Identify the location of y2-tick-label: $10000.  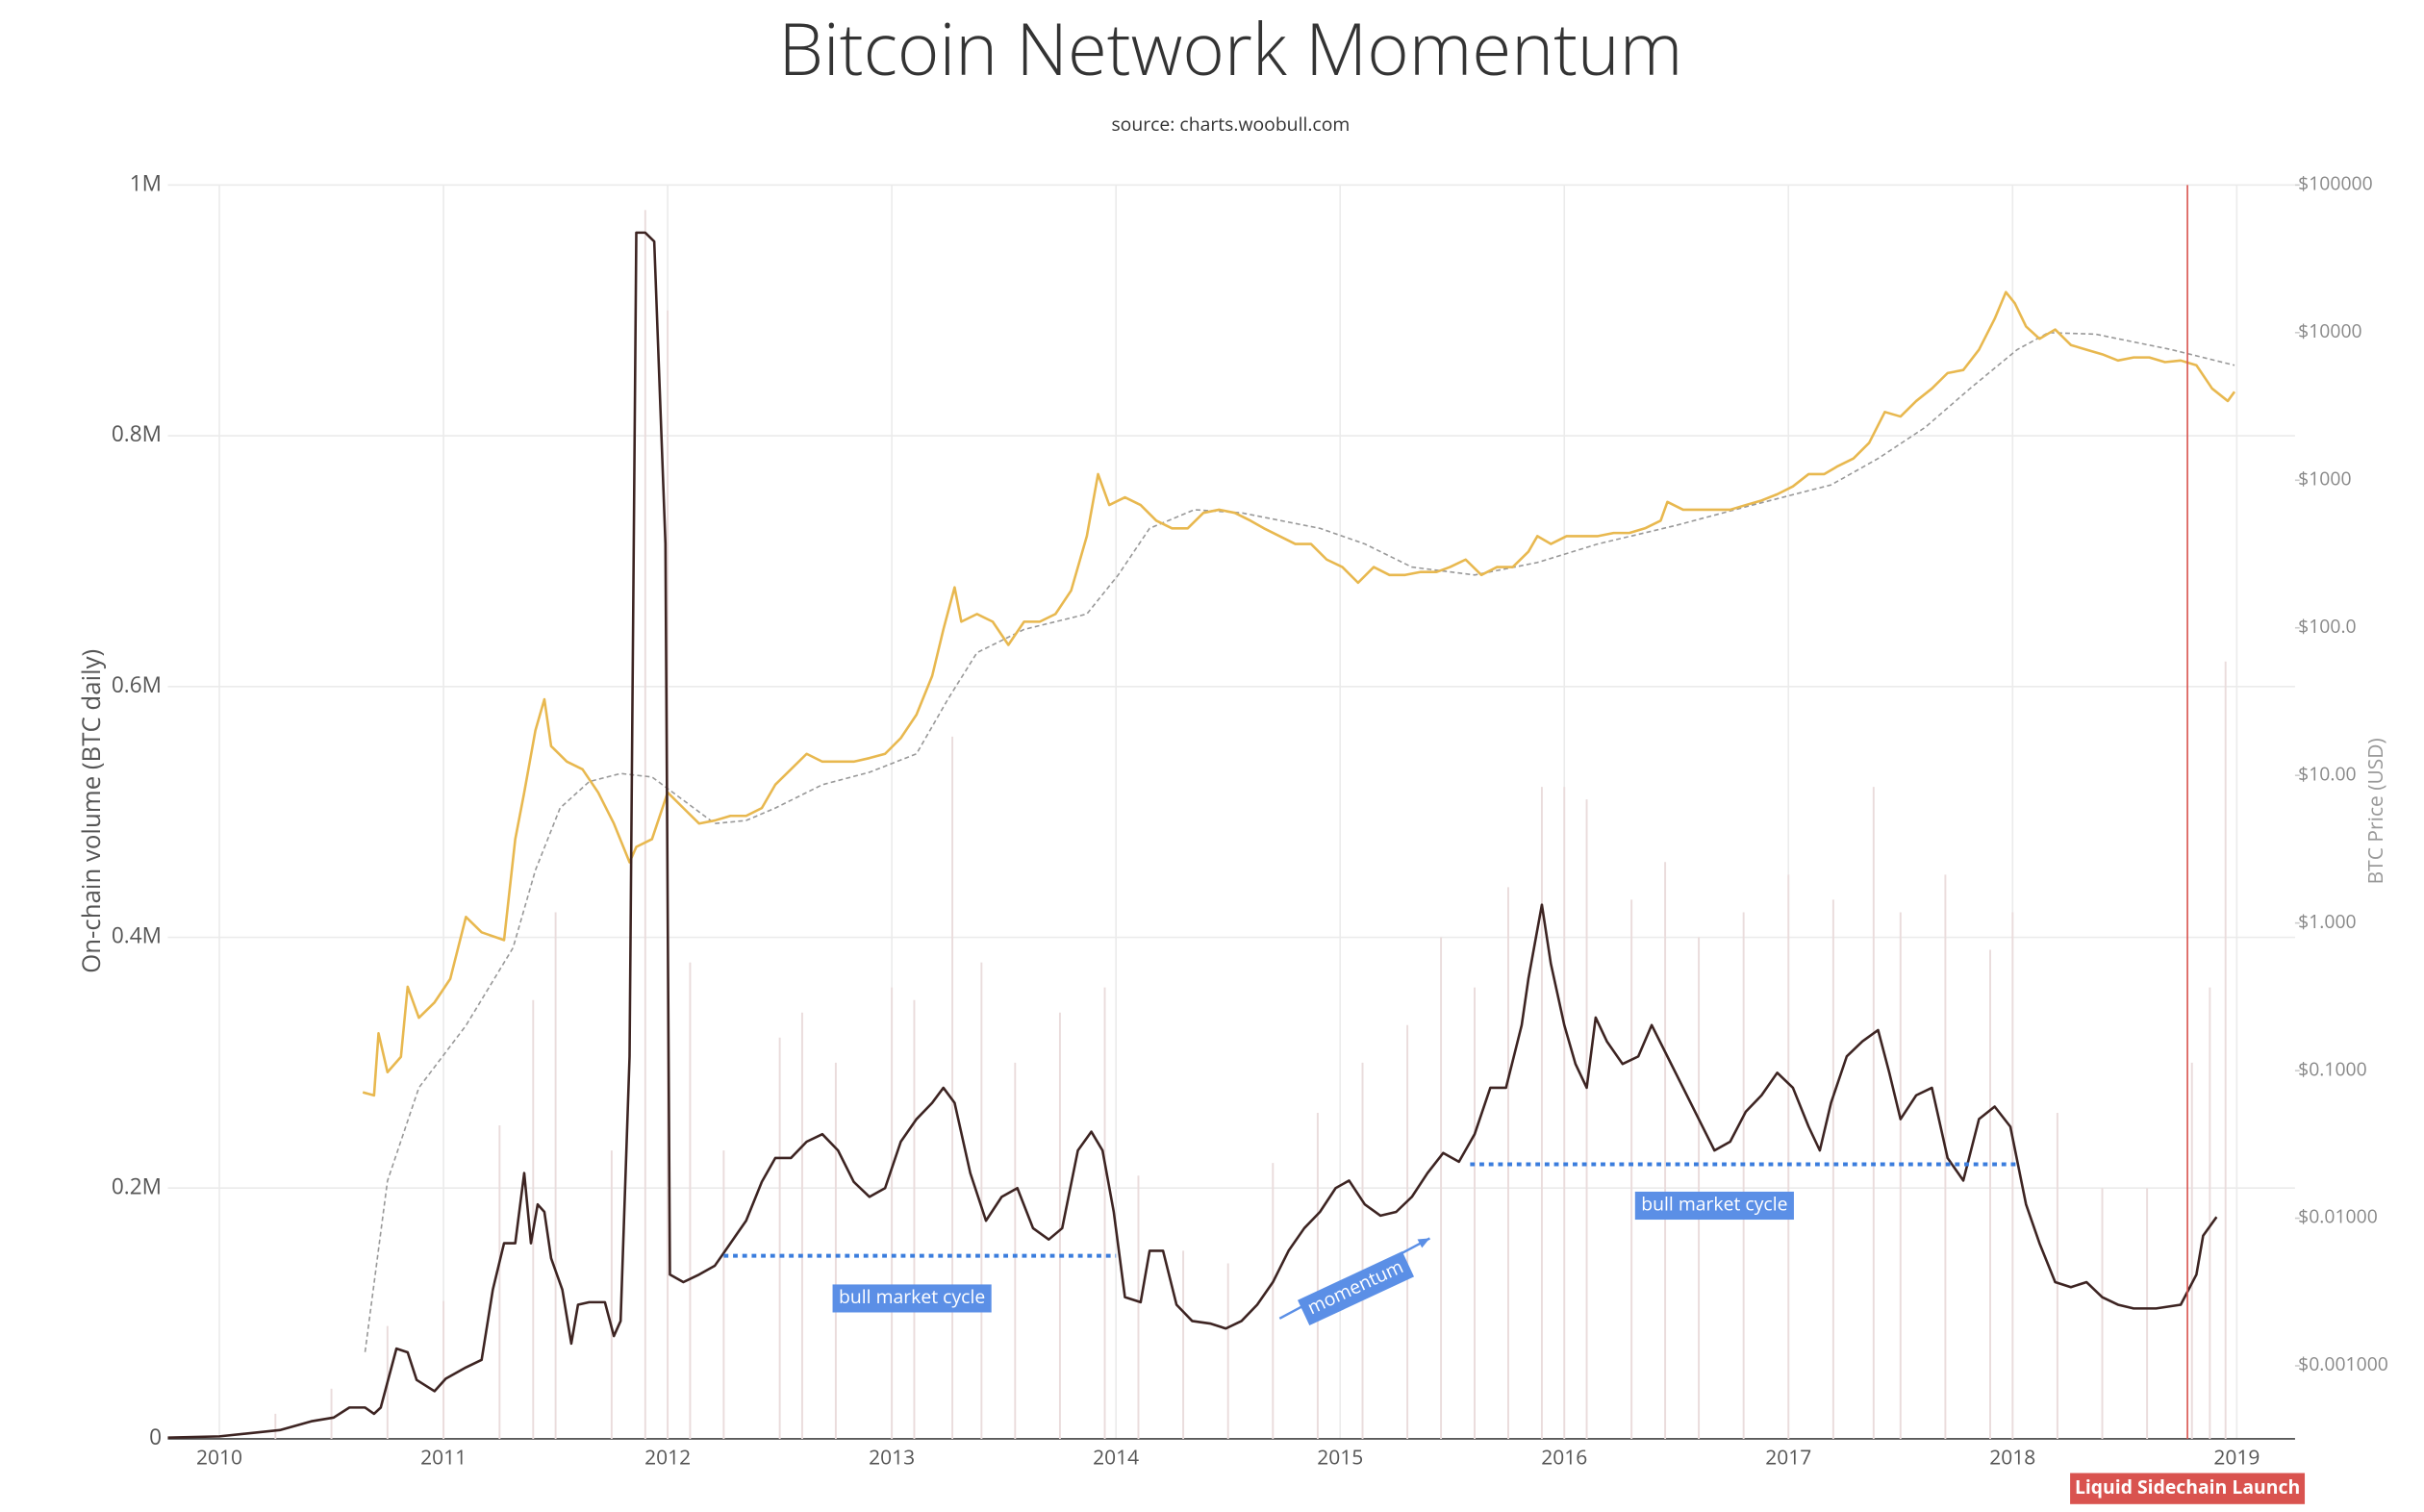
(2330, 330).